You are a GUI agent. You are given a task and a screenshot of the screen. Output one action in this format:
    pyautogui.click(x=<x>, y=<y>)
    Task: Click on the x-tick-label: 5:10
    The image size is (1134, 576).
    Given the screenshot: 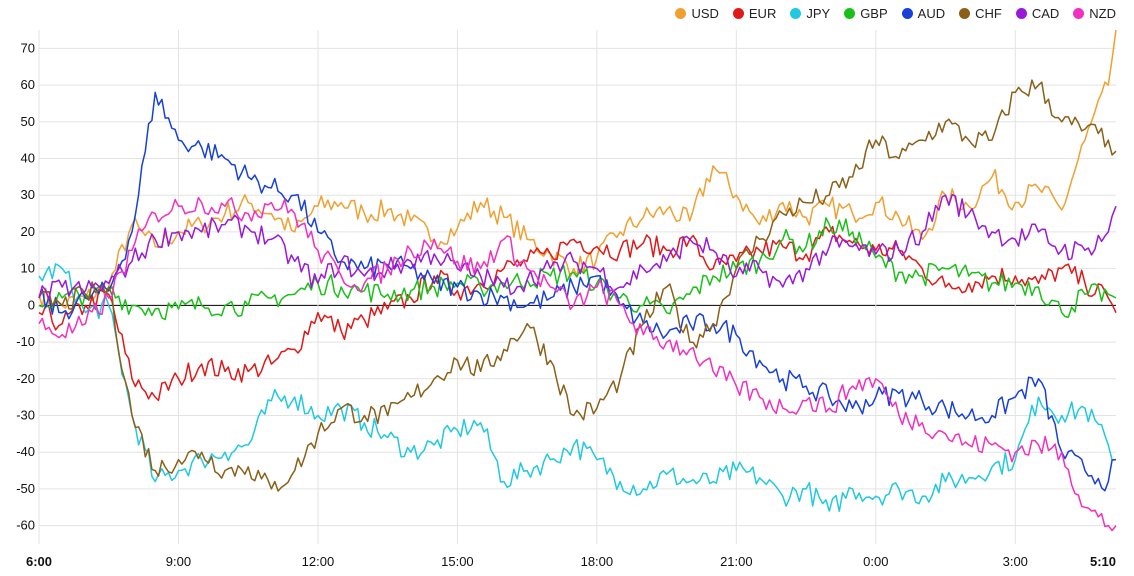 What is the action you would take?
    pyautogui.click(x=1103, y=561)
    